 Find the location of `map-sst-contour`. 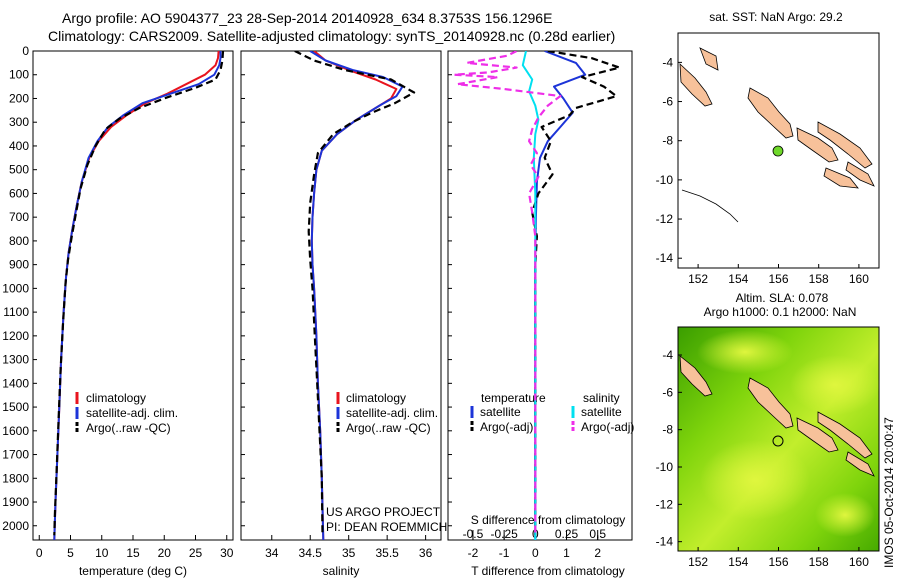

map-sst-contour is located at coordinates (710, 206).